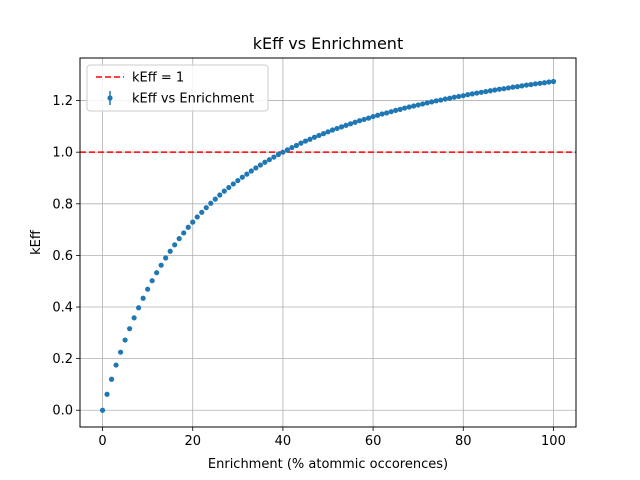  I want to click on y-axis-label: kEff, so click(36, 242).